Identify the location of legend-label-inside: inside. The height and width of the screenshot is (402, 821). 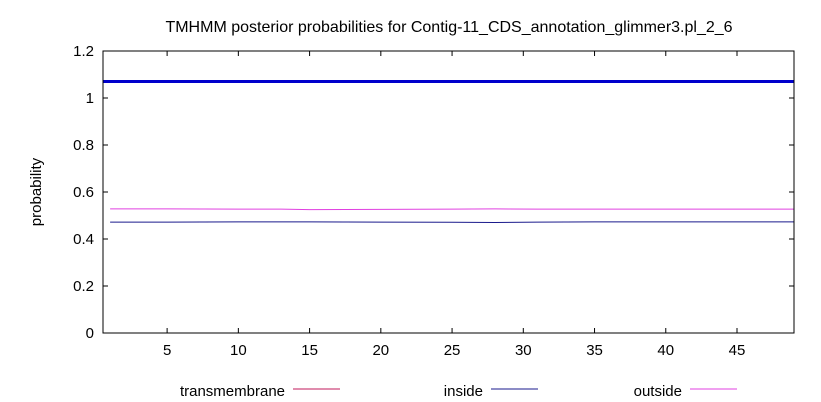
(463, 391).